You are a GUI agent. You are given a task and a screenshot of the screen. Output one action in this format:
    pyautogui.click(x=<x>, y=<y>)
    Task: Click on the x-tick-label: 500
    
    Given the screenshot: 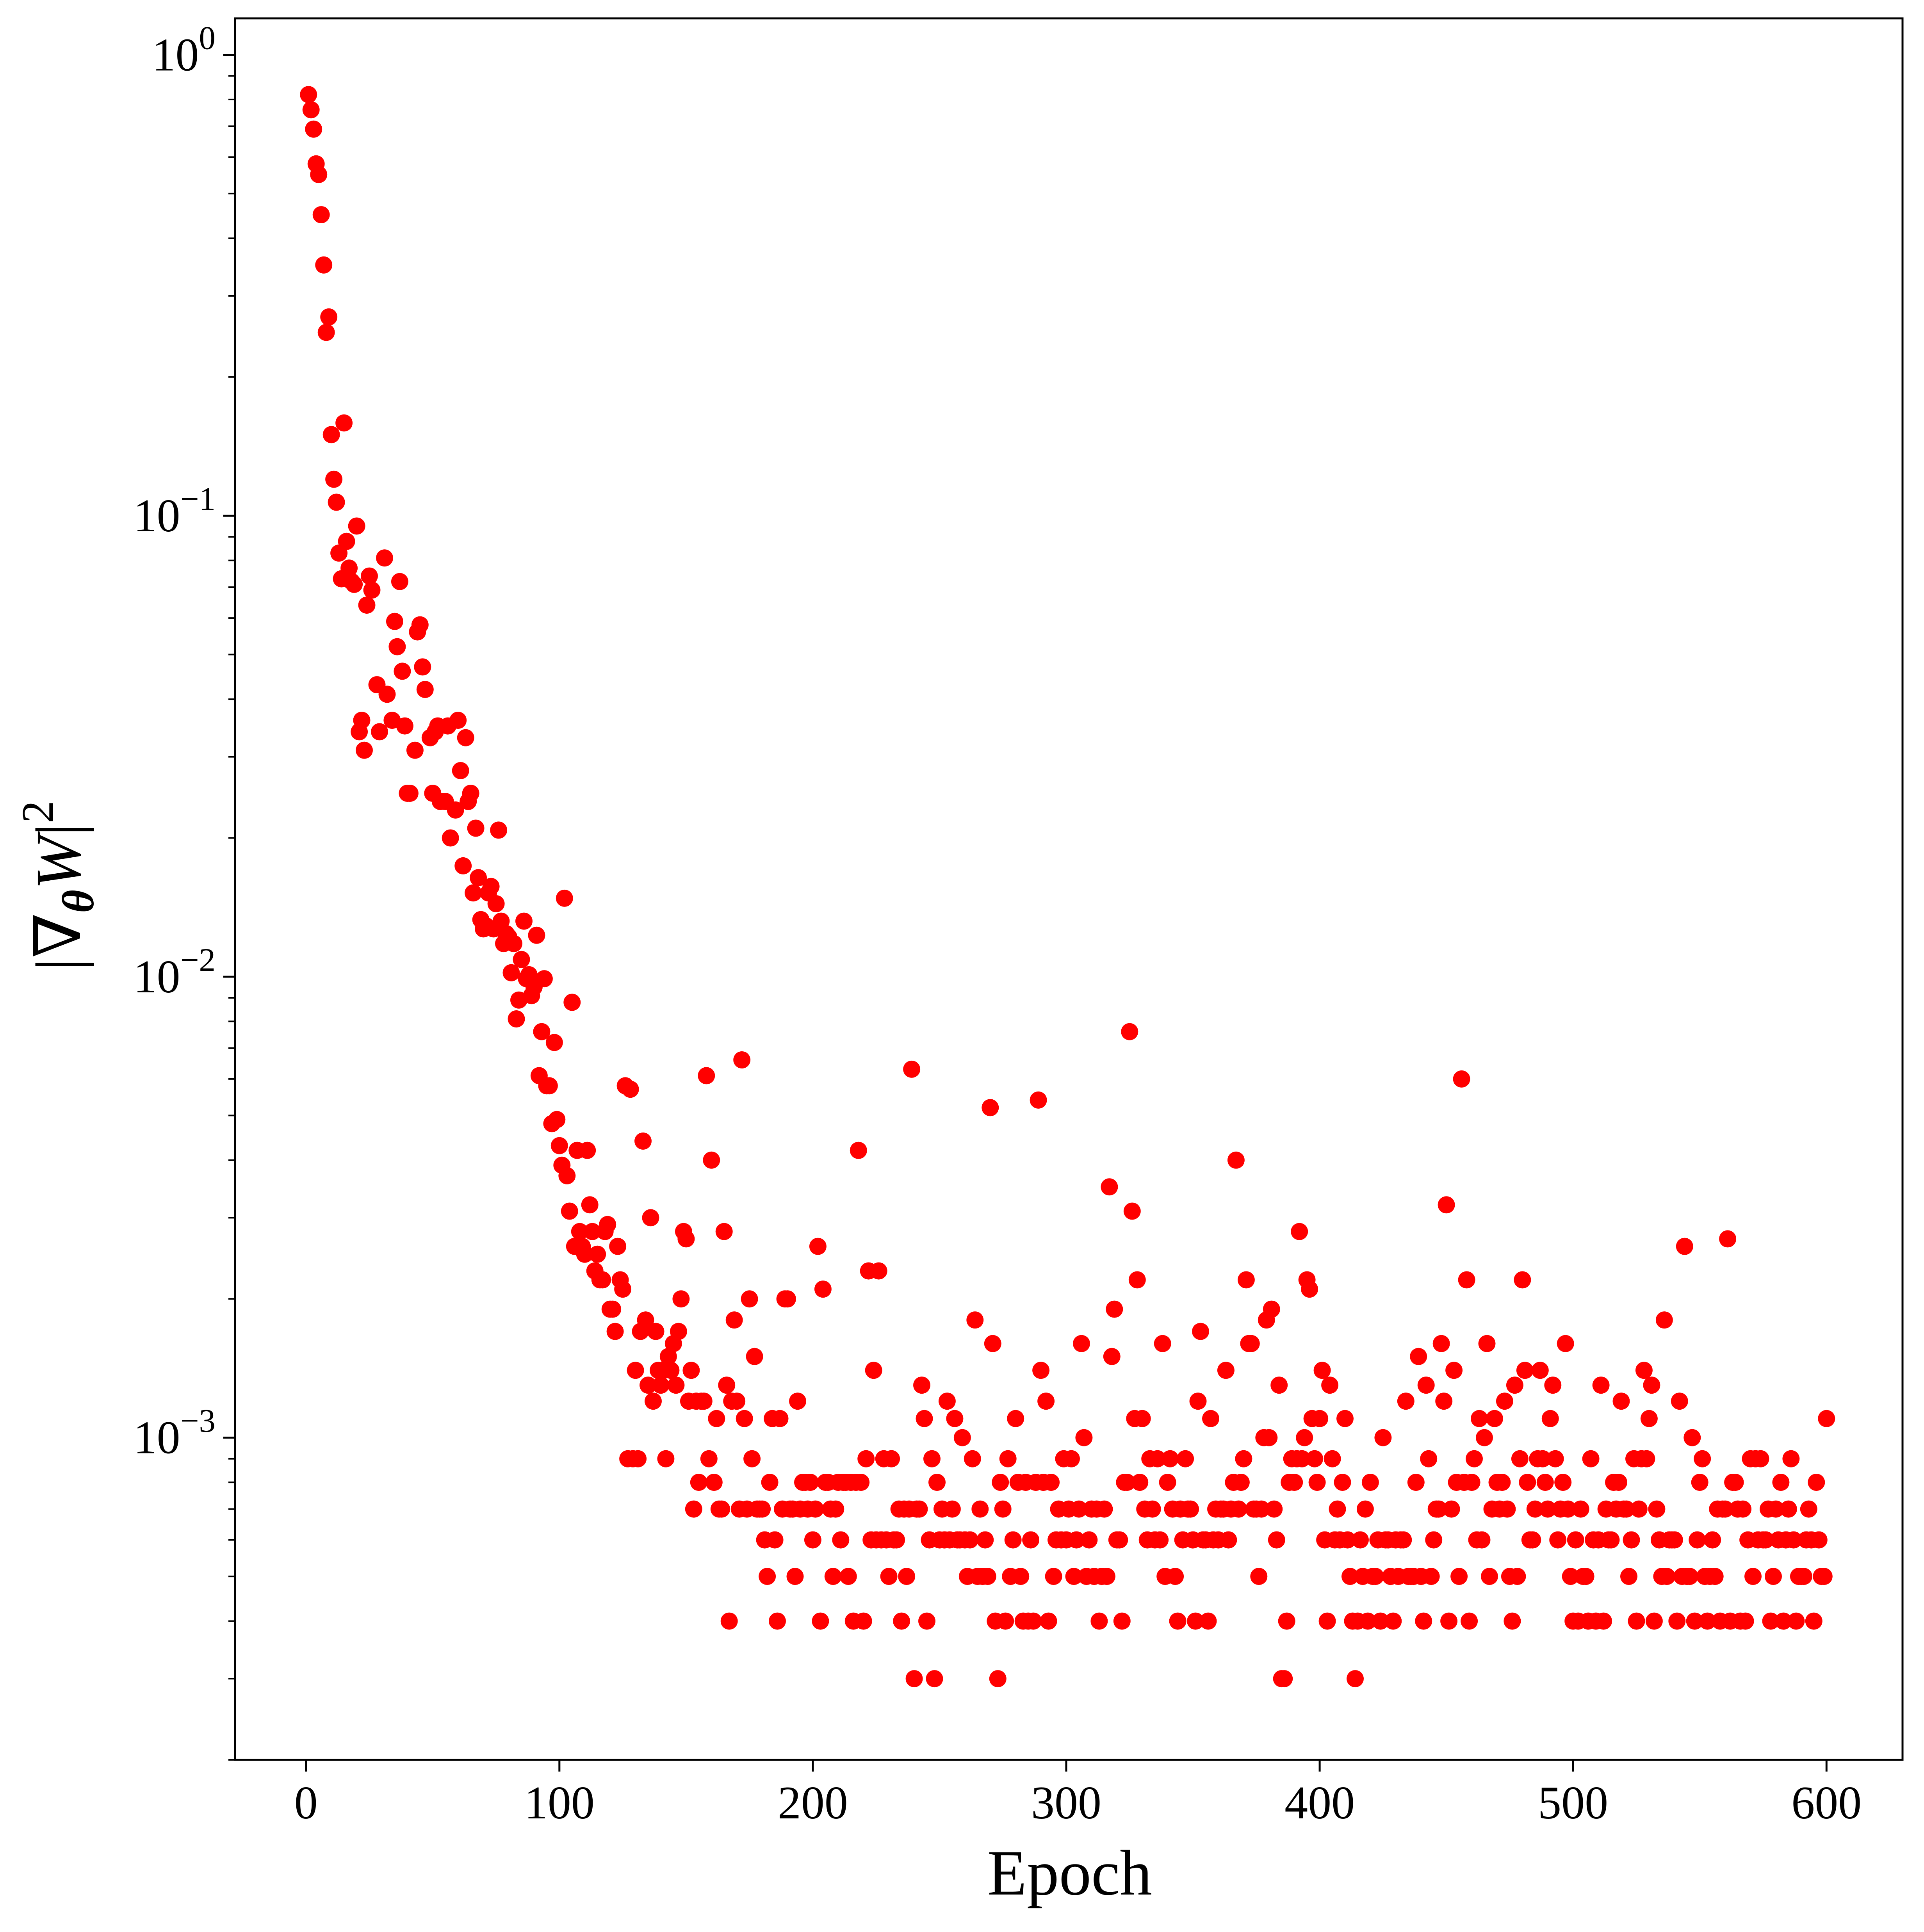 What is the action you would take?
    pyautogui.click(x=1573, y=1803)
    